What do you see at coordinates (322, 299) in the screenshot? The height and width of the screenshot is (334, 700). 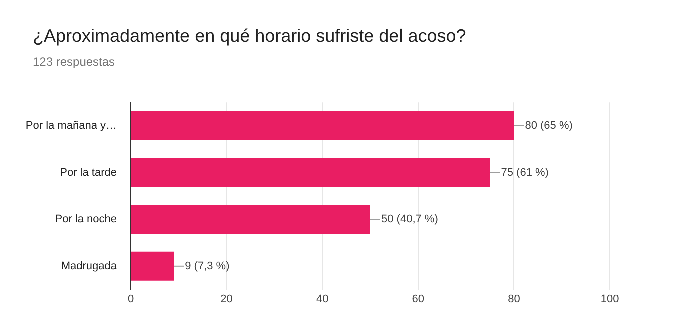 I see `x-tick-label: 40` at bounding box center [322, 299].